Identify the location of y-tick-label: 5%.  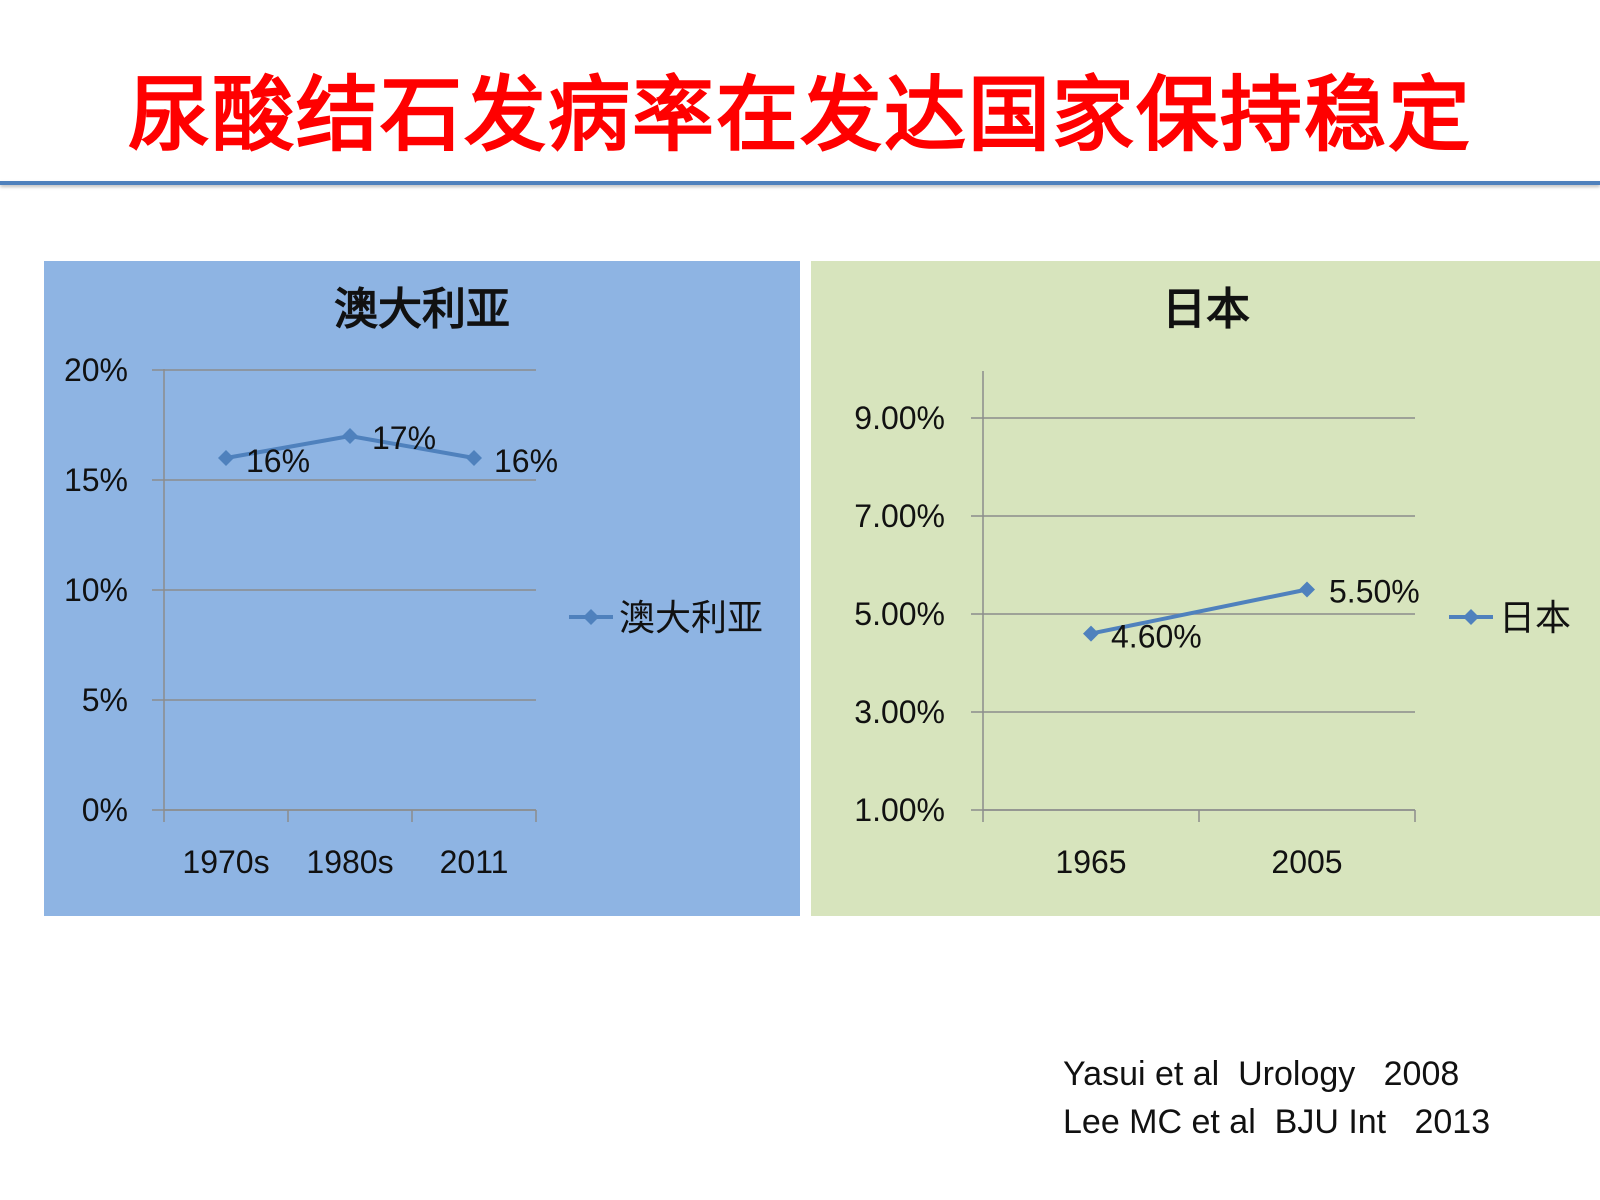
(105, 700).